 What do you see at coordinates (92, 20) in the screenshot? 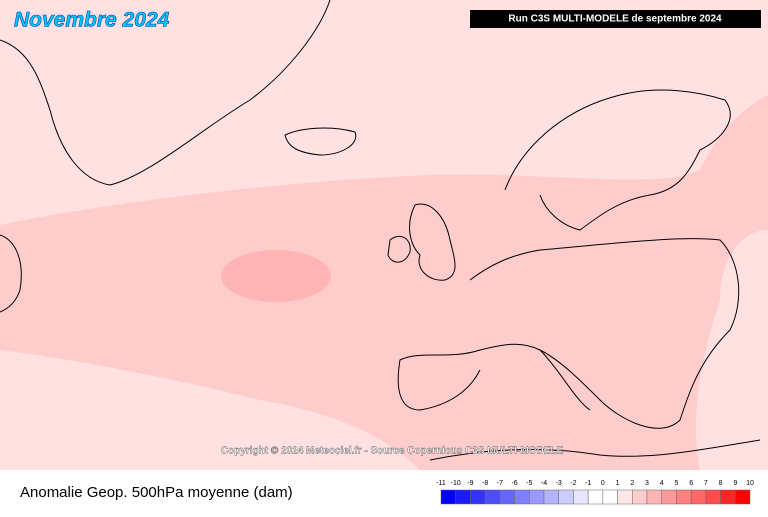
I see `map-title: Novembre 2024` at bounding box center [92, 20].